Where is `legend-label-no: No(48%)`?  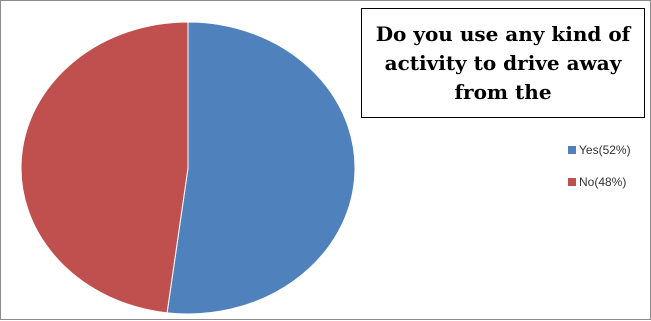
legend-label-no: No(48%) is located at coordinates (603, 182).